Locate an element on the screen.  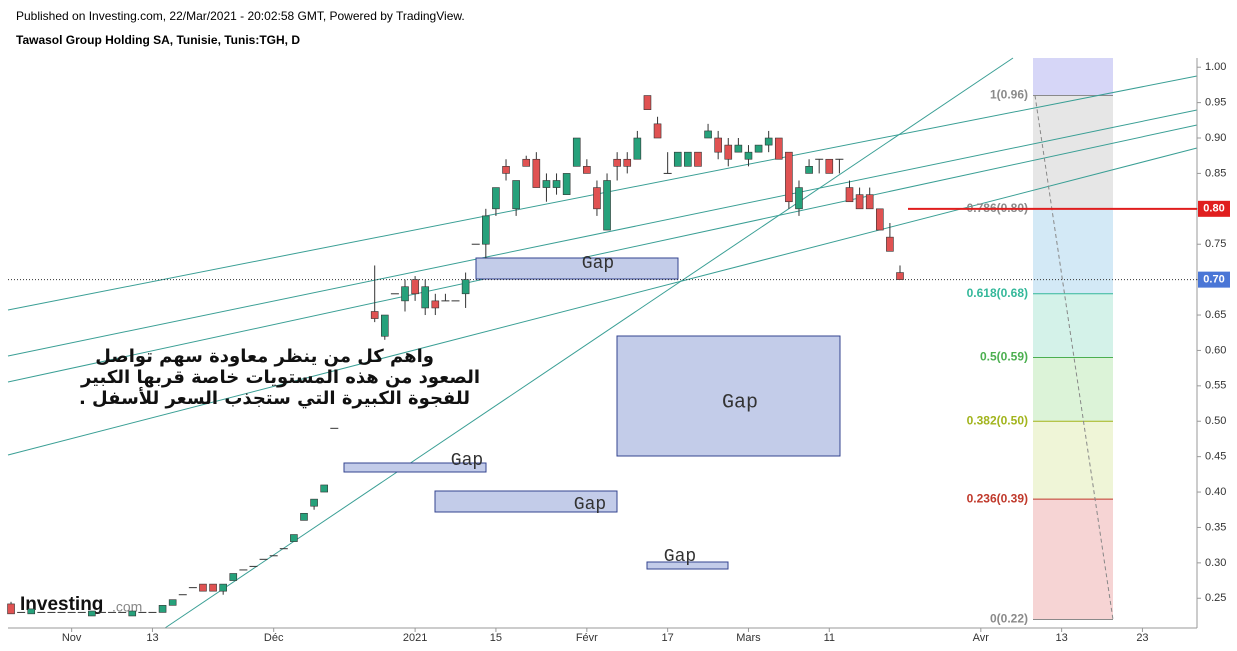
x-tick-label: Févr is located at coordinates (587, 638).